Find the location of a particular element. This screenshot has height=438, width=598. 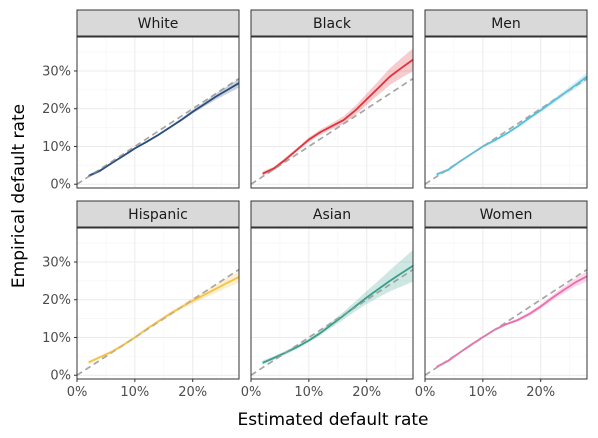

panel-white: White 0% 10% 20% 30% is located at coordinates (141, 101).